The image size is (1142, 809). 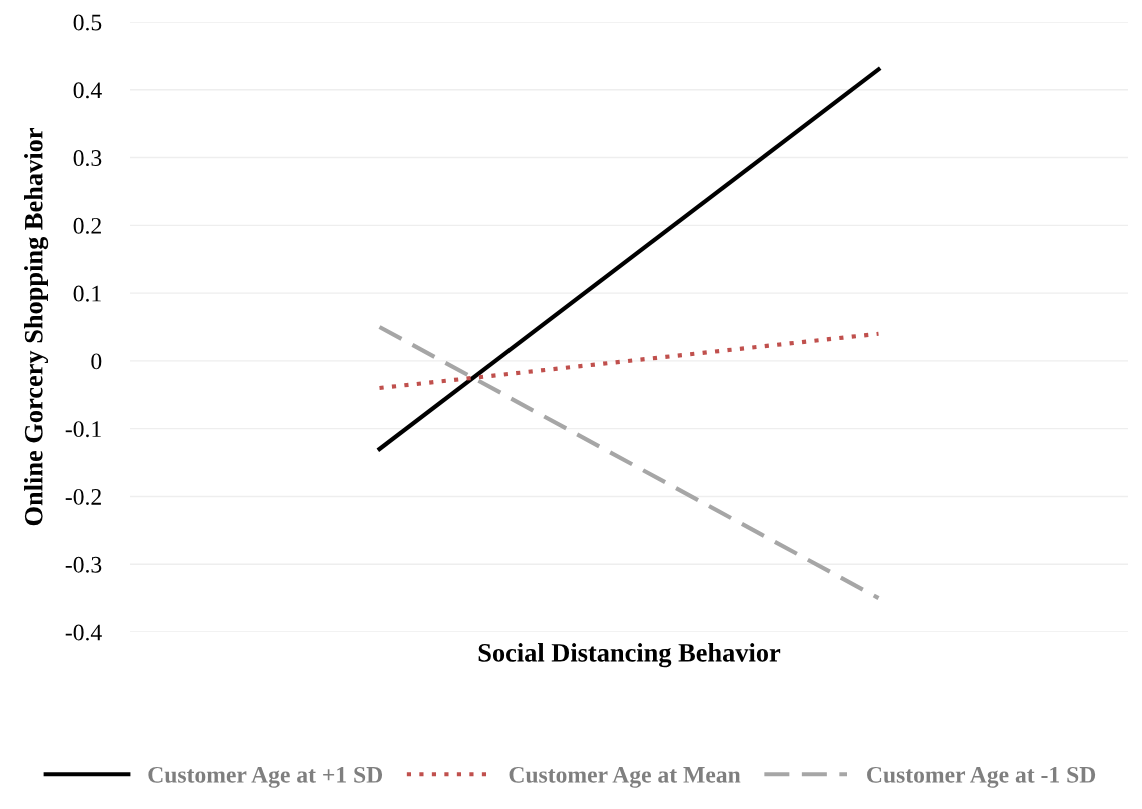 I want to click on y-tick-label: 0, so click(x=96, y=361).